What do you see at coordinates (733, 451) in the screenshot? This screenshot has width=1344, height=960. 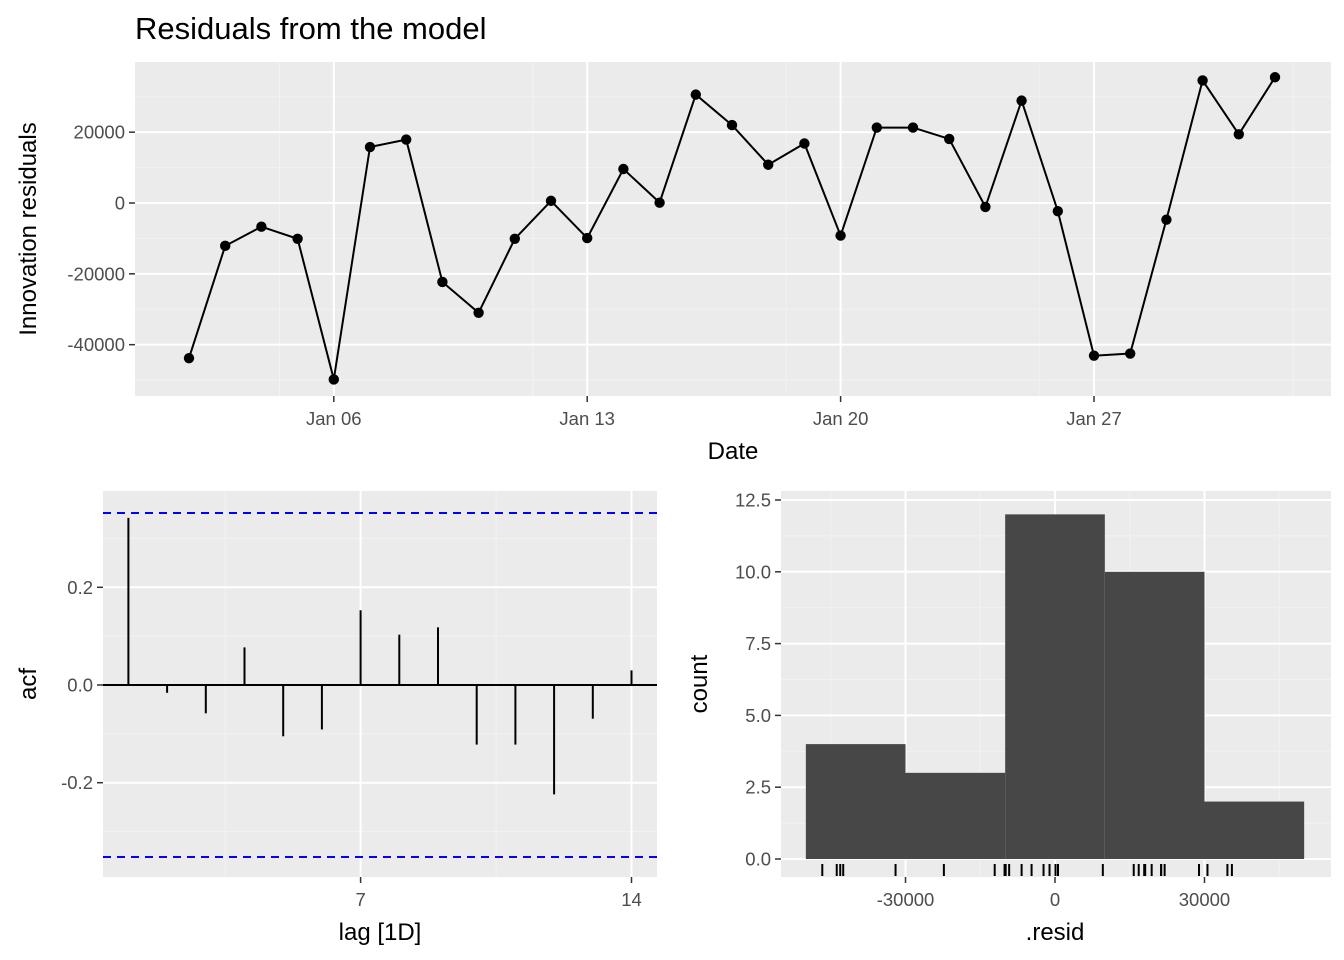 I see `x-axis-title: Date` at bounding box center [733, 451].